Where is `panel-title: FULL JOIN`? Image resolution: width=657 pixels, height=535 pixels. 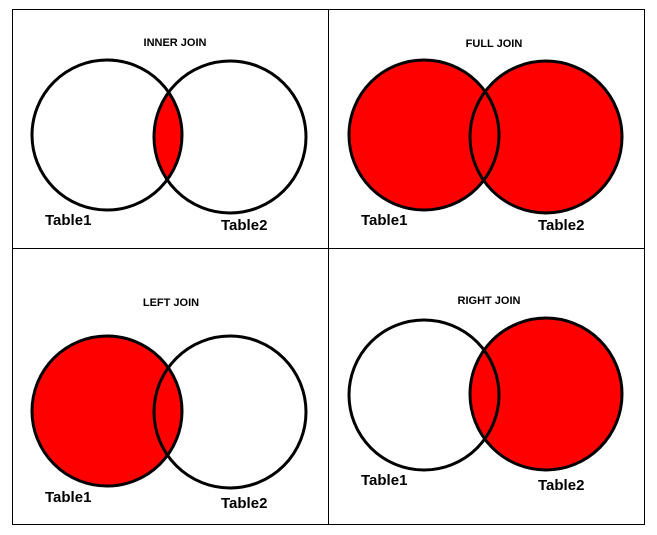
panel-title: FULL JOIN is located at coordinates (494, 44).